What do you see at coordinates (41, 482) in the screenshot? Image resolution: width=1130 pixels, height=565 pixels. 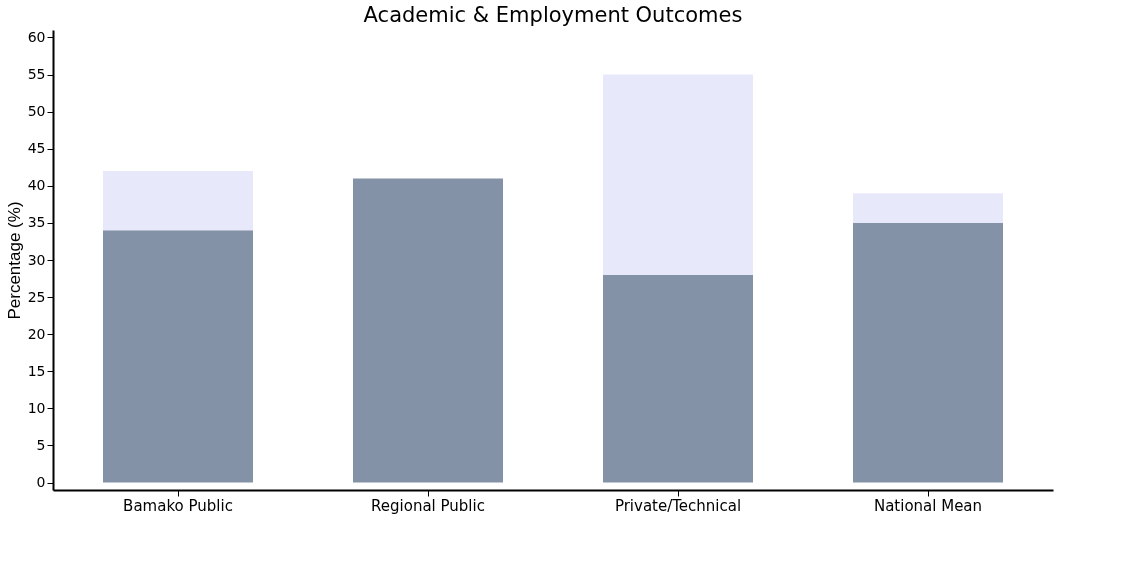 I see `y-tick-label: 0` at bounding box center [41, 482].